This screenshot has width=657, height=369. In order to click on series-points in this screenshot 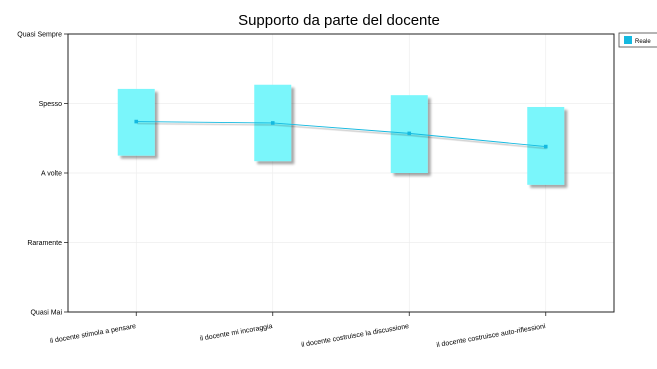, I will do `click(341, 134)`.